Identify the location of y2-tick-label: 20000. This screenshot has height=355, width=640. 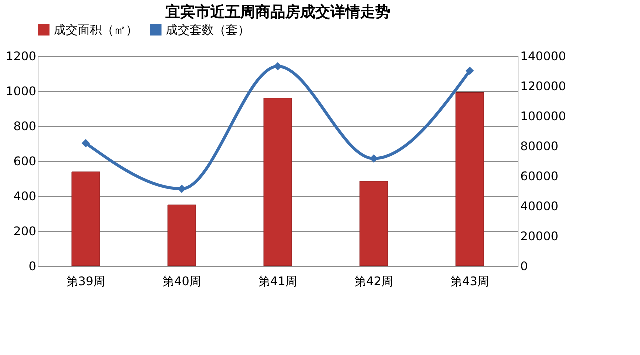
(539, 237).